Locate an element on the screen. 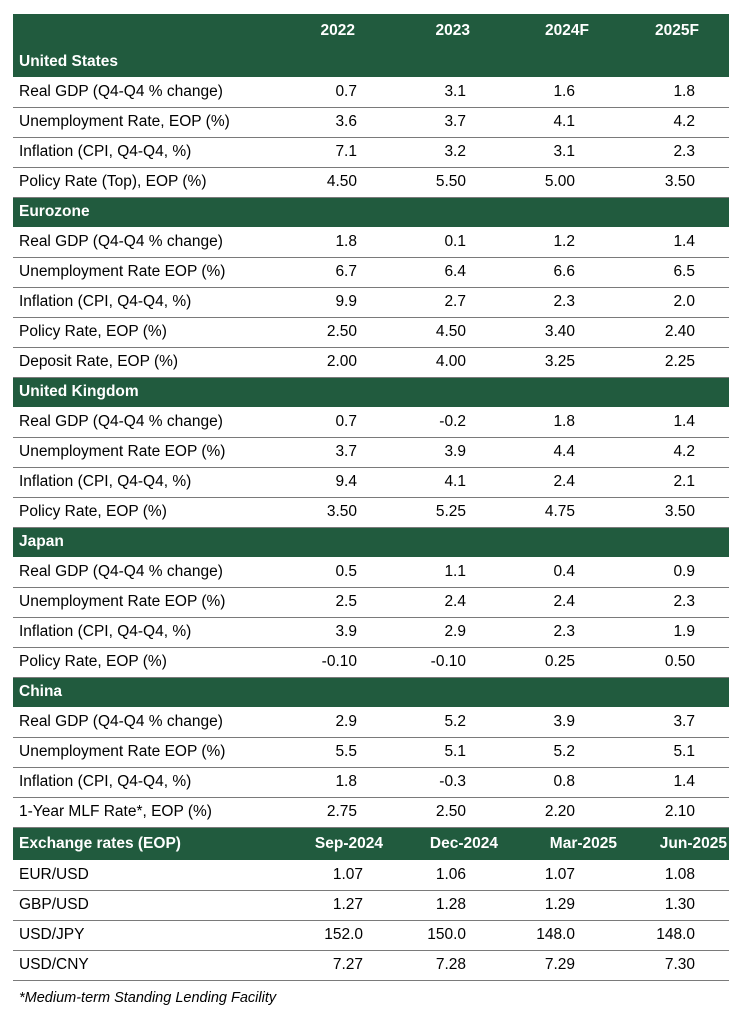  value-cell: 6.4 is located at coordinates (442, 272).